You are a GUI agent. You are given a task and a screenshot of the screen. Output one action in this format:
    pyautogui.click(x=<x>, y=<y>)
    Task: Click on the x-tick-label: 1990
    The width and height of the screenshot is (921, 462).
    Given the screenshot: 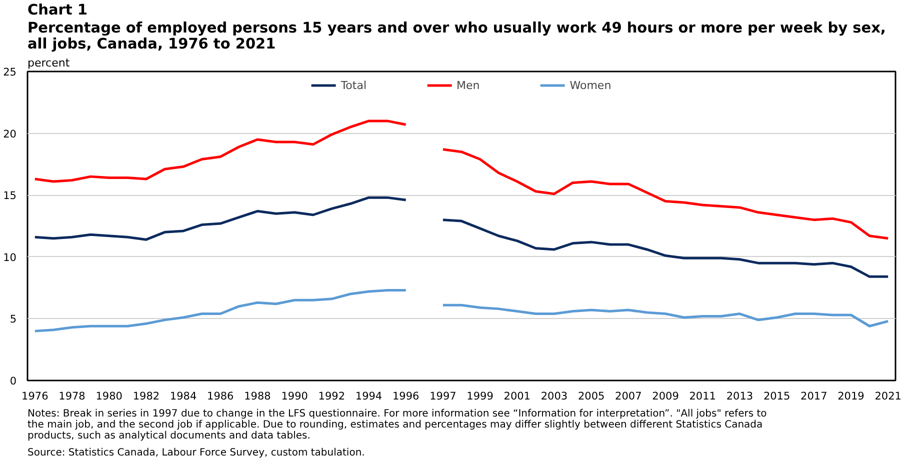 What is the action you would take?
    pyautogui.click(x=294, y=396)
    